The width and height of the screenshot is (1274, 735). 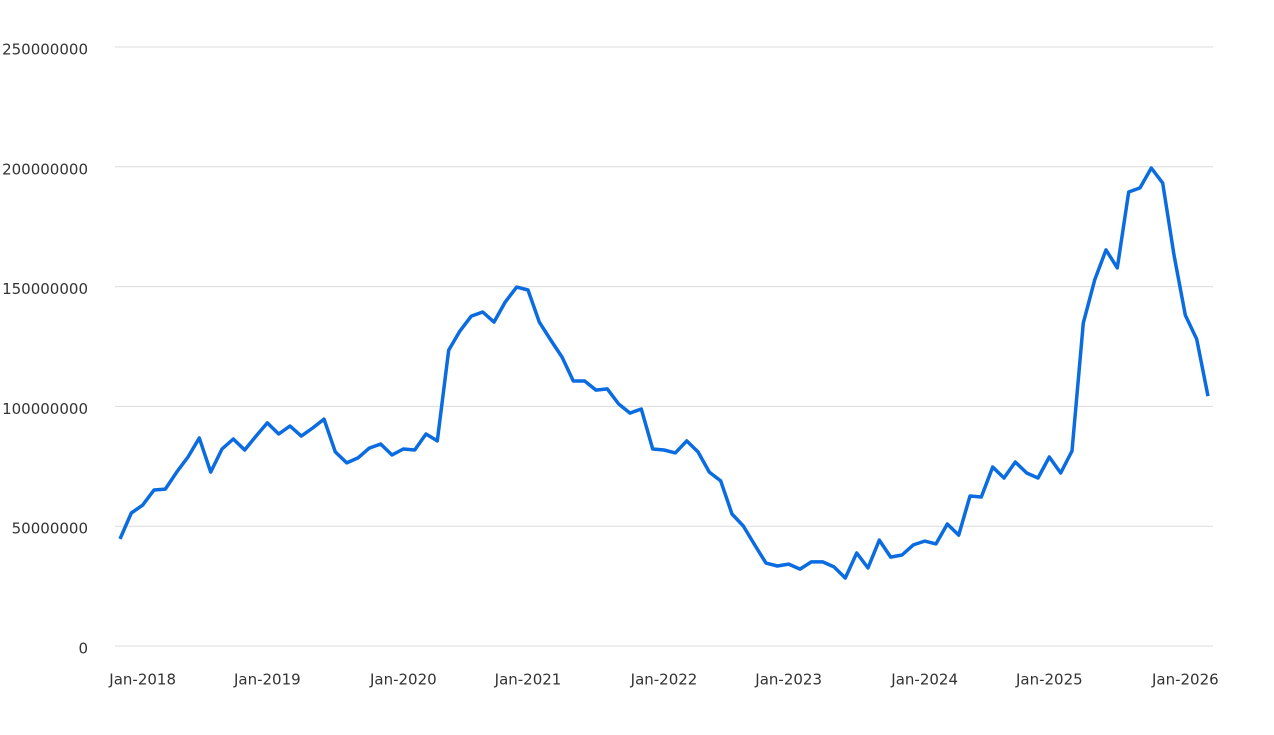 I want to click on x-tick-label: Jan-2025, so click(x=1049, y=680).